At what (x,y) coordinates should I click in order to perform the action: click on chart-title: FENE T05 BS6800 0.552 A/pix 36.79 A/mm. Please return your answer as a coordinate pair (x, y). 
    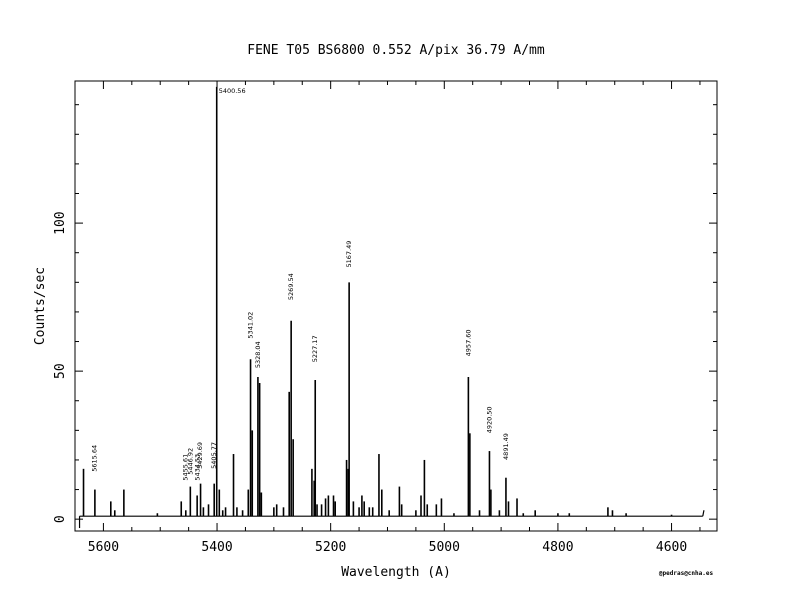
    Looking at the image, I should click on (396, 50).